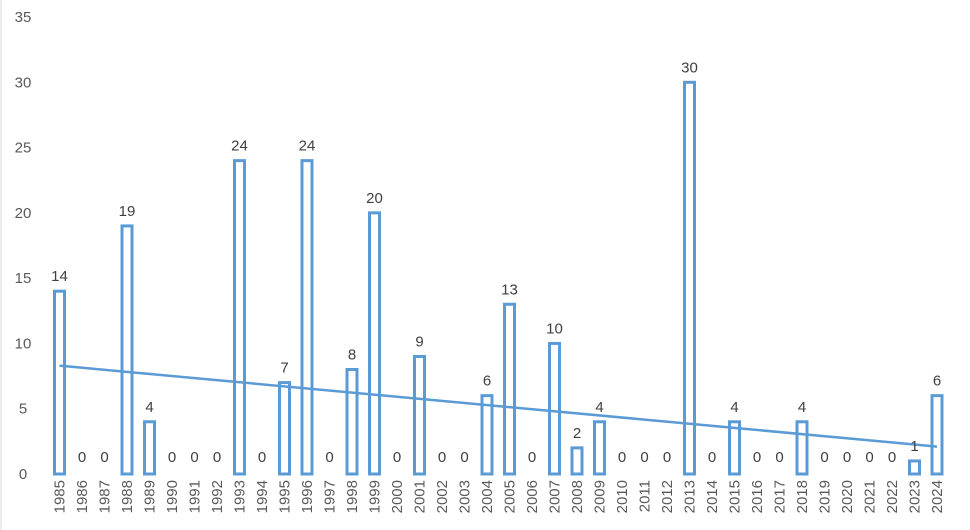 This screenshot has width=970, height=530. Describe the element at coordinates (577, 461) in the screenshot. I see `bar-2008` at that location.